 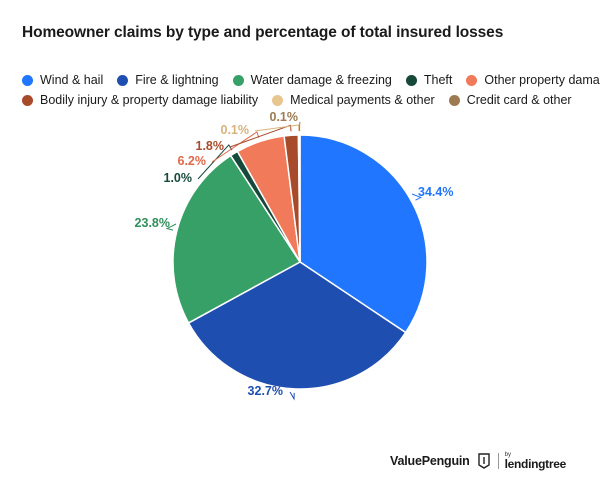 I want to click on legend-label: Credit card & other, so click(x=519, y=100).